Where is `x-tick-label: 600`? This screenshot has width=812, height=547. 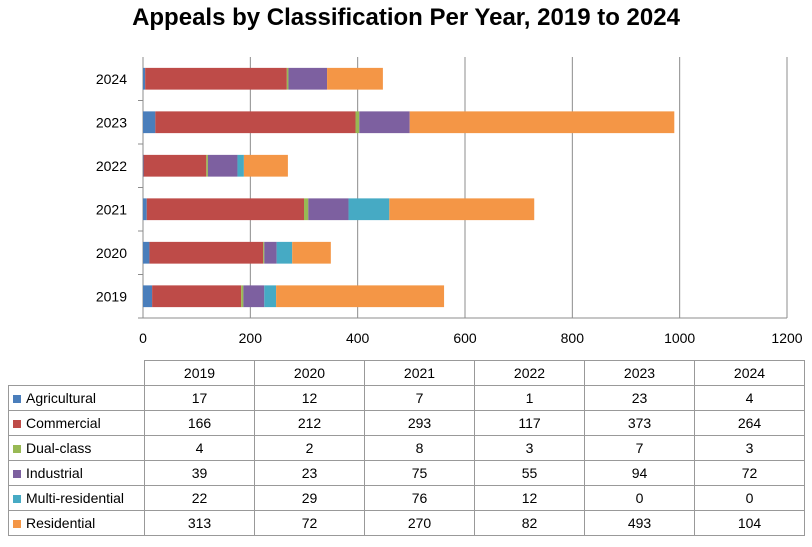 x-tick-label: 600 is located at coordinates (465, 338).